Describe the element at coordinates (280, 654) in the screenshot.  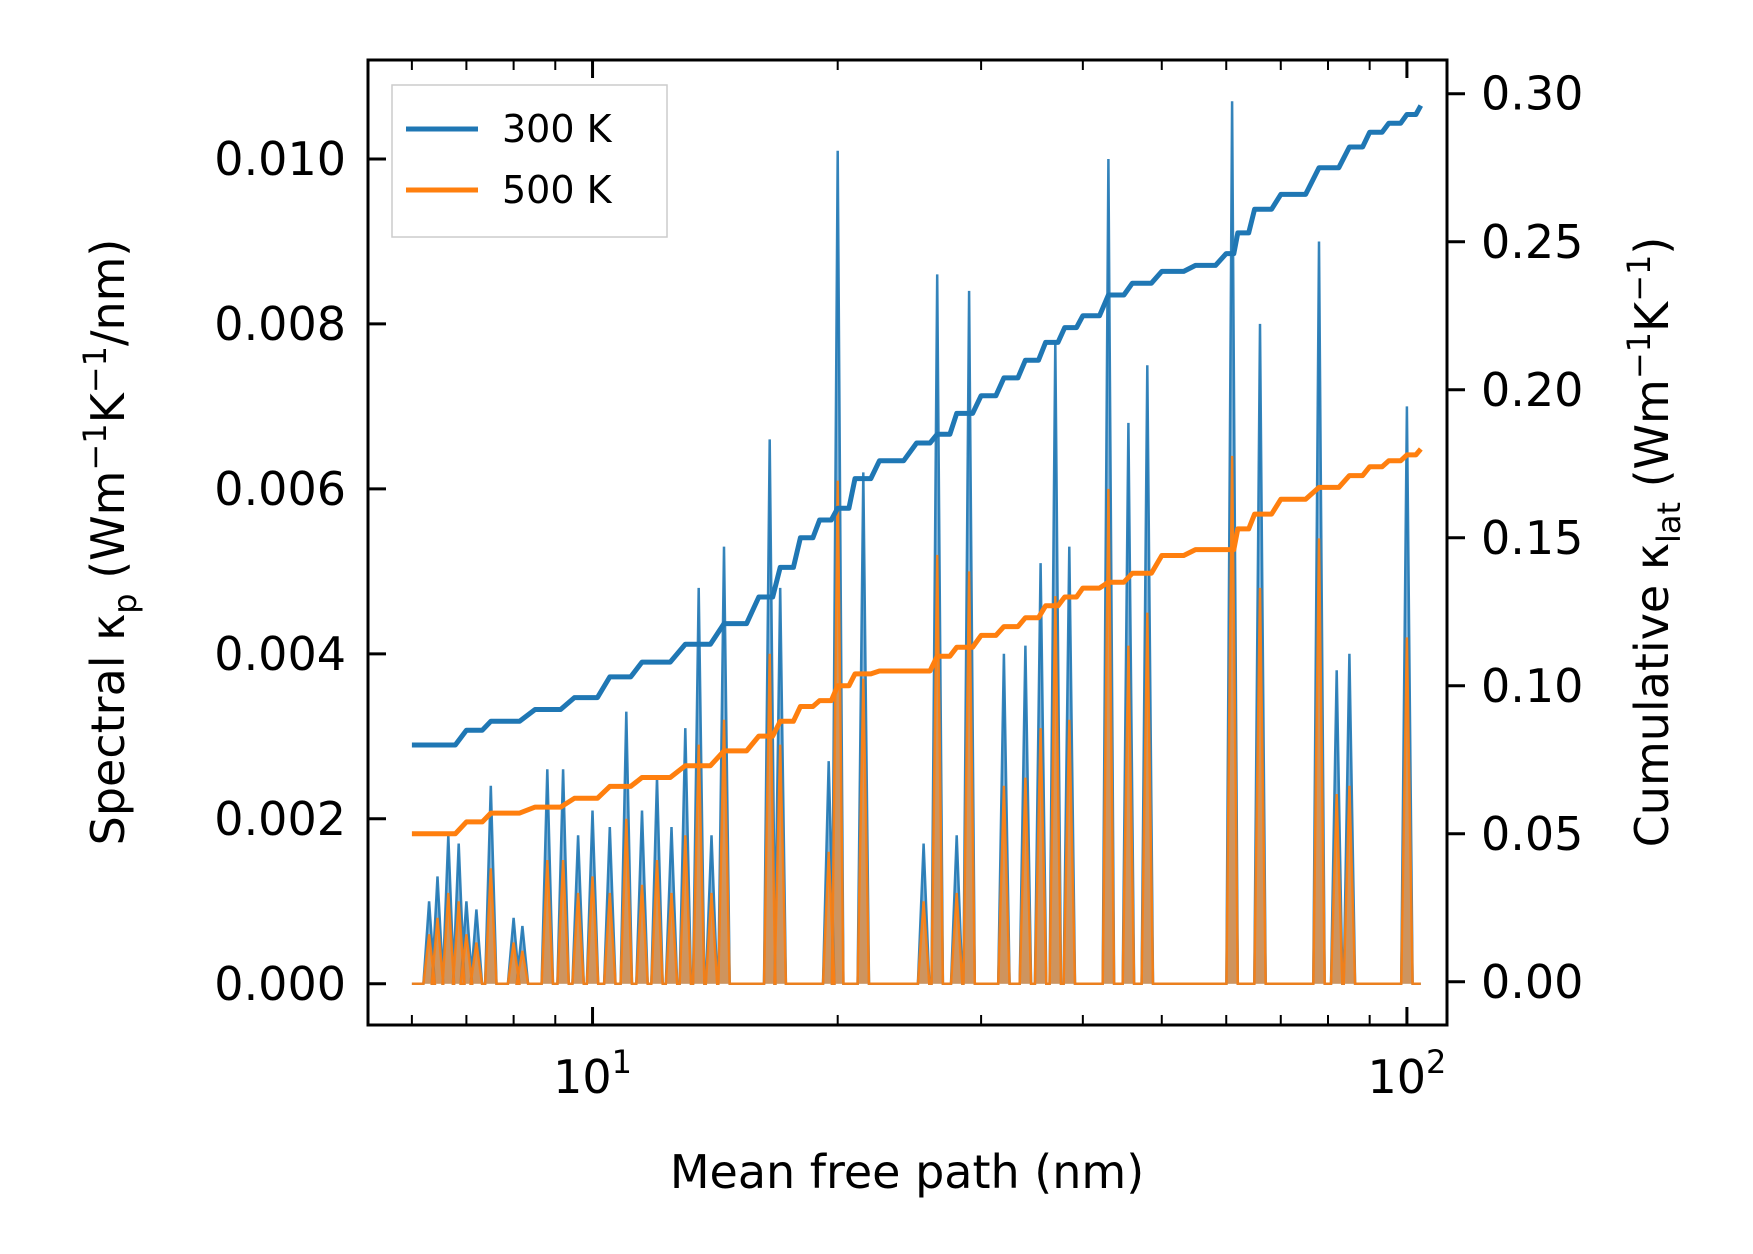
I see `y-left-tick-label-2: 0.004` at that location.